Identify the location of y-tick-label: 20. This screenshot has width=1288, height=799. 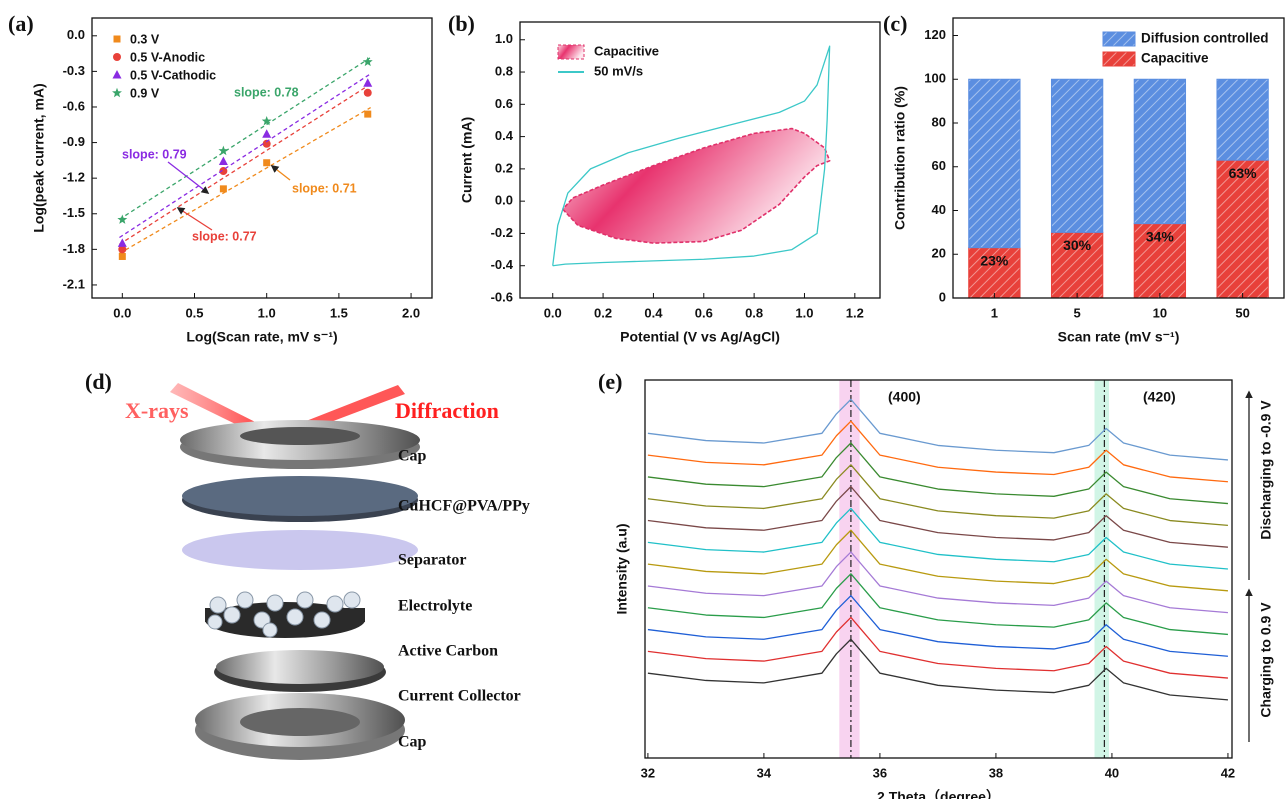
(939, 253).